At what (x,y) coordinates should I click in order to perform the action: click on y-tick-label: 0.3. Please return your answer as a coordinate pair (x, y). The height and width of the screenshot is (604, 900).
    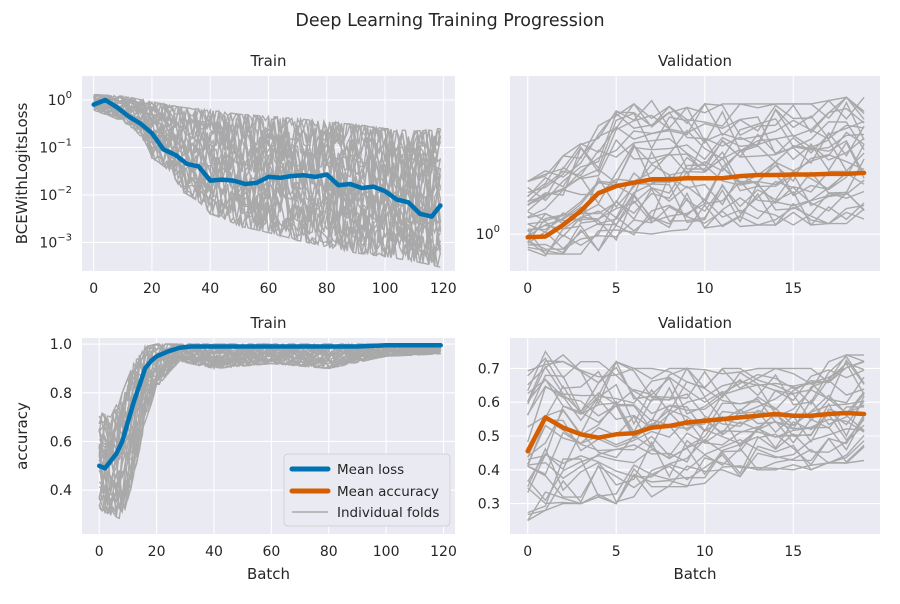
    Looking at the image, I should click on (489, 505).